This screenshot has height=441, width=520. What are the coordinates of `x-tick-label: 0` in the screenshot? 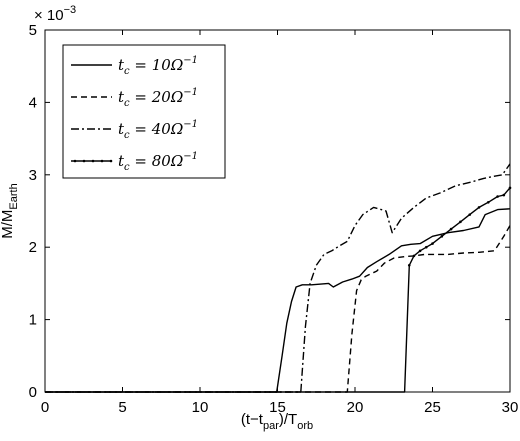 It's located at (45, 407).